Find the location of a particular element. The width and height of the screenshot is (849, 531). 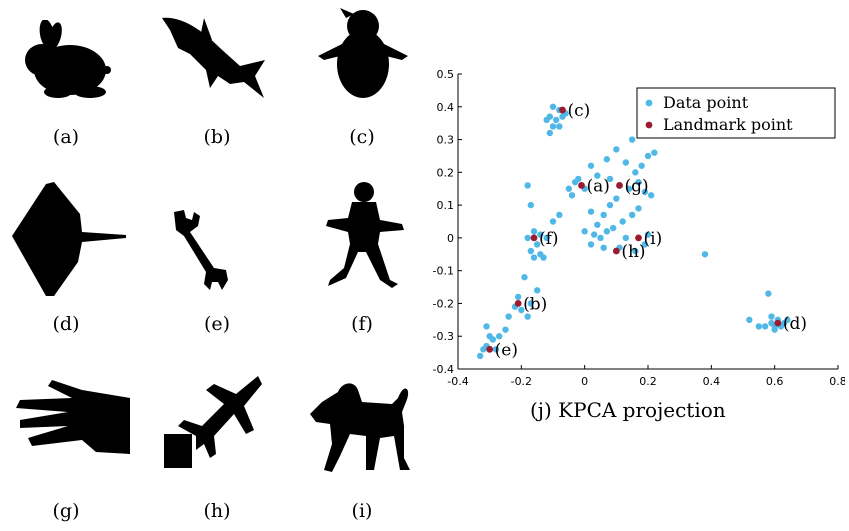

y-tick-label: 0.4 is located at coordinates (446, 107).